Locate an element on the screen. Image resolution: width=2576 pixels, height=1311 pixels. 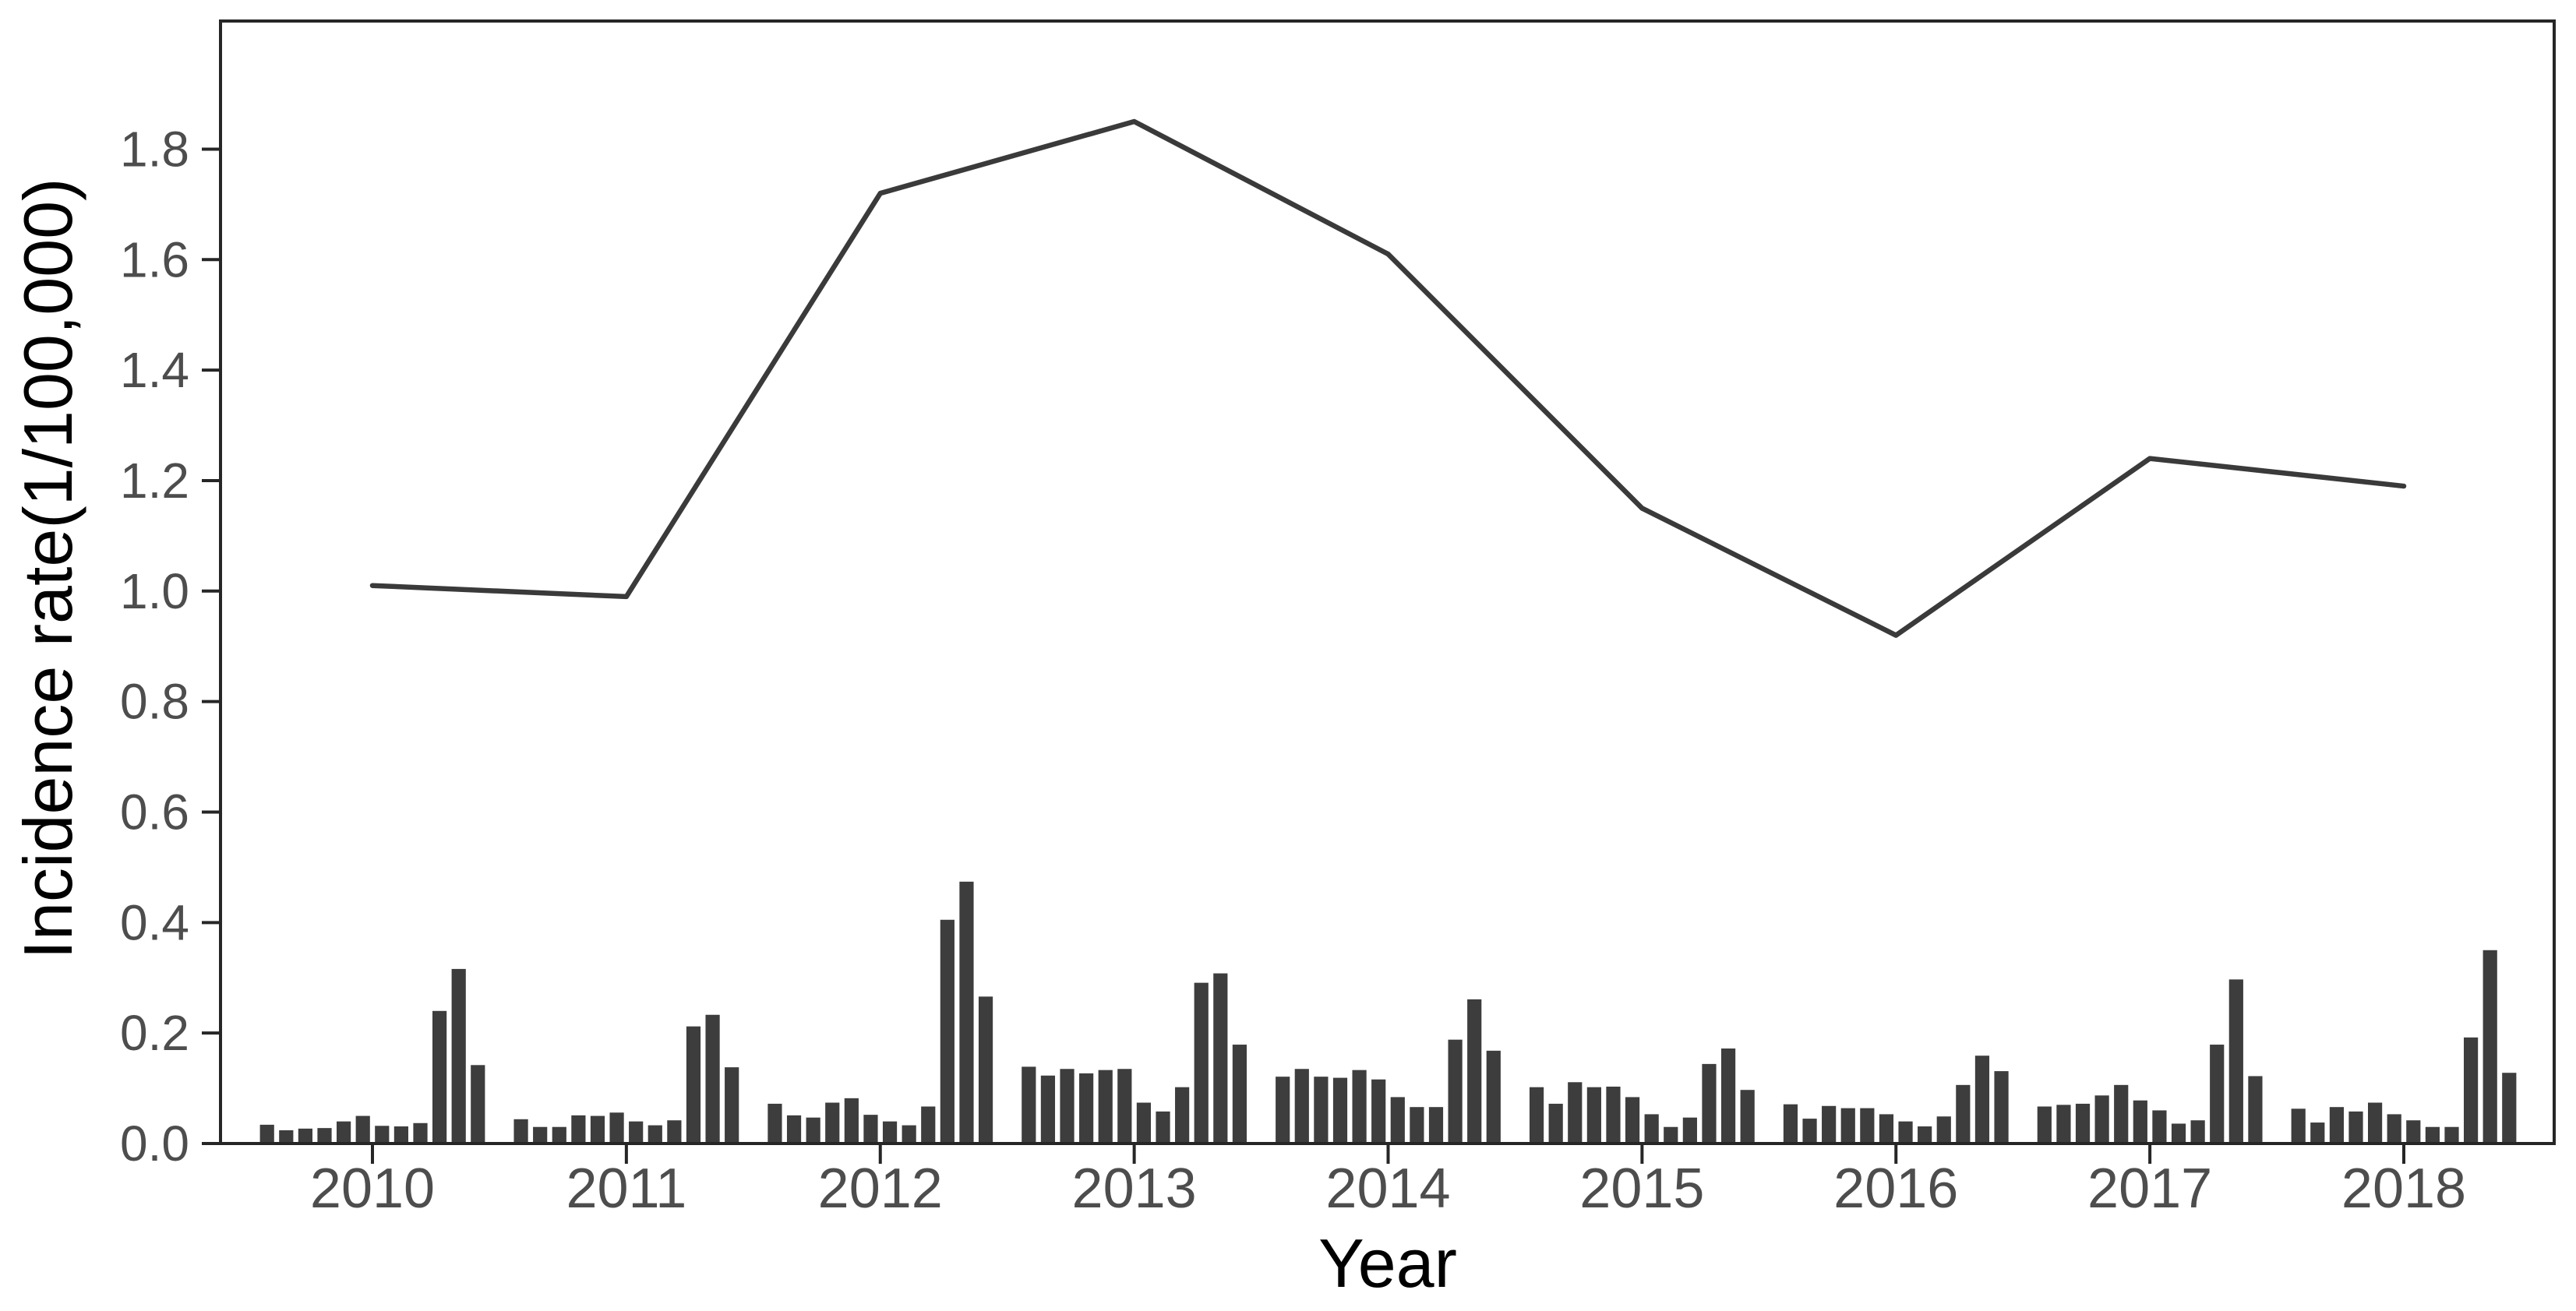
y-tick-label: 0.0 is located at coordinates (154, 1143).